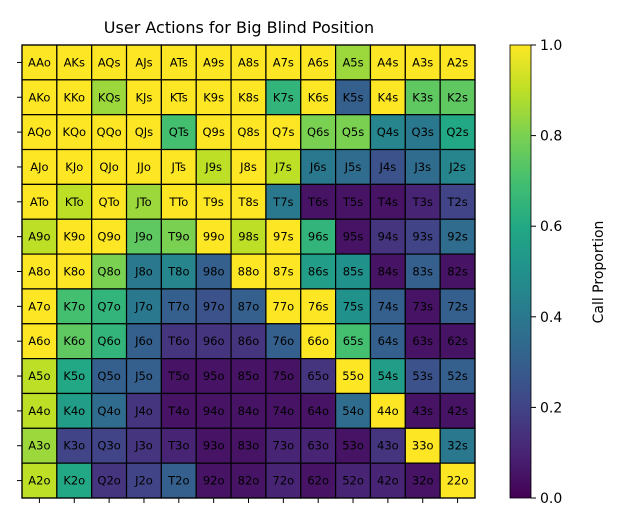 This screenshot has height=526, width=623. I want to click on colorbar-tick-label: 1.0, so click(551, 46).